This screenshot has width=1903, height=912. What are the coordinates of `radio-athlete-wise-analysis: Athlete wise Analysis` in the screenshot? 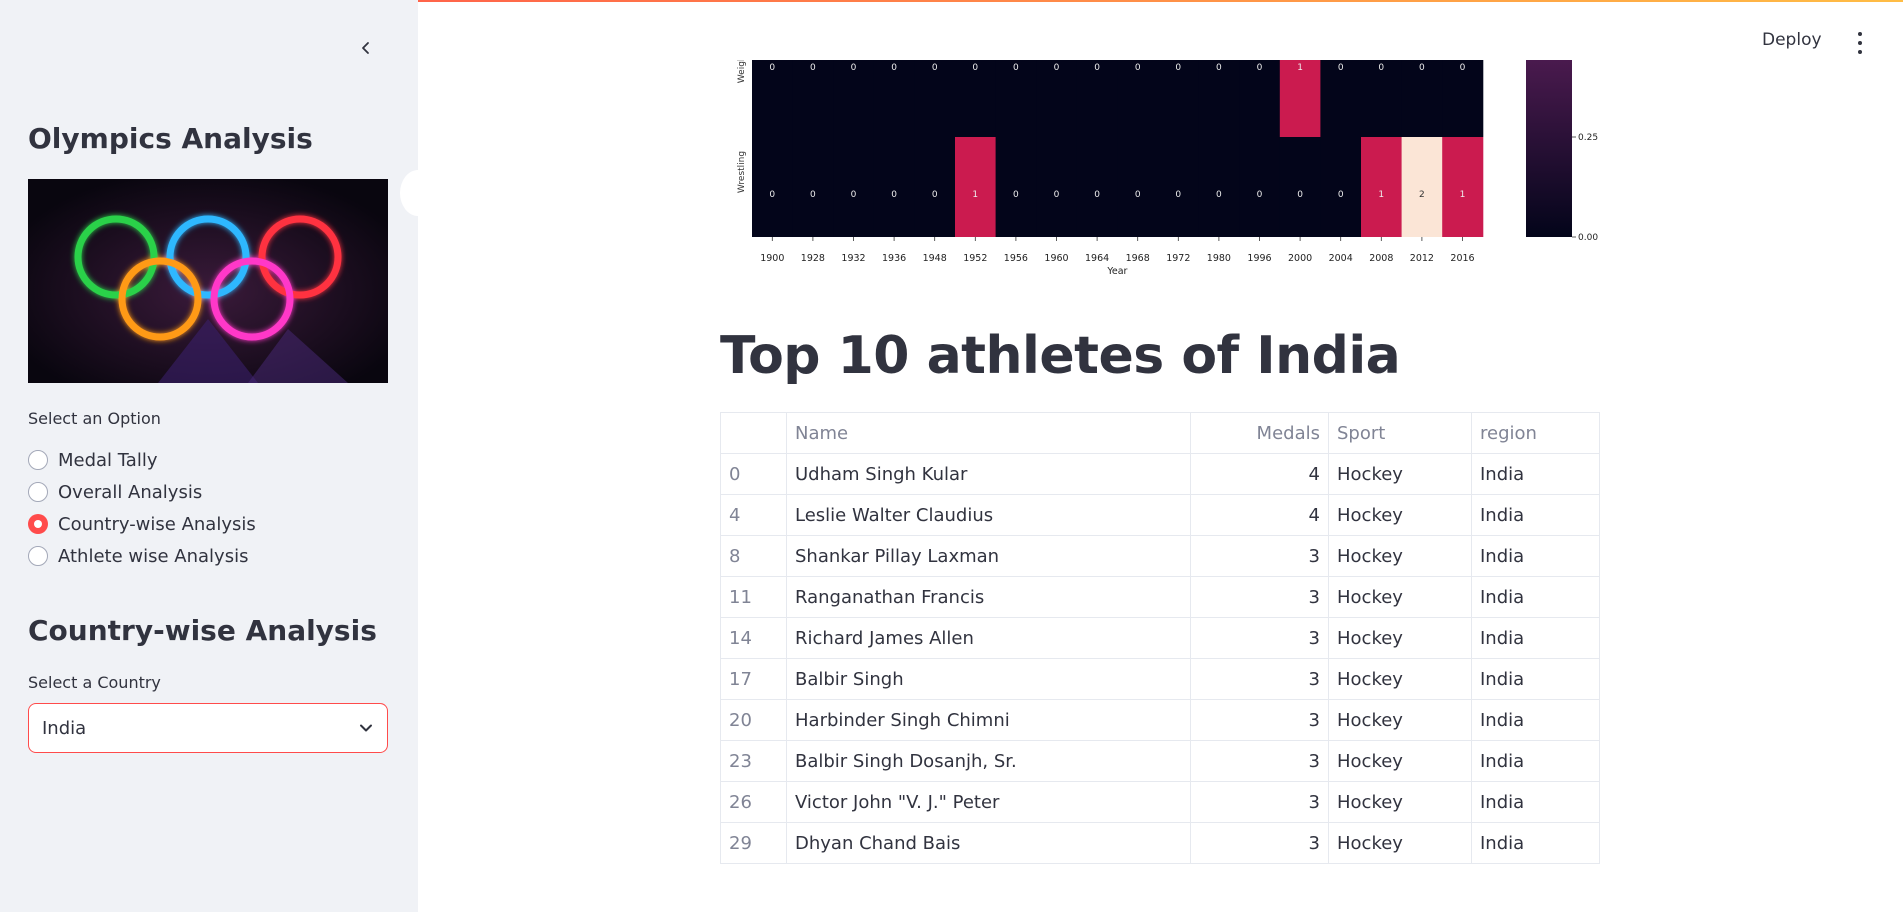 It's located at (142, 556).